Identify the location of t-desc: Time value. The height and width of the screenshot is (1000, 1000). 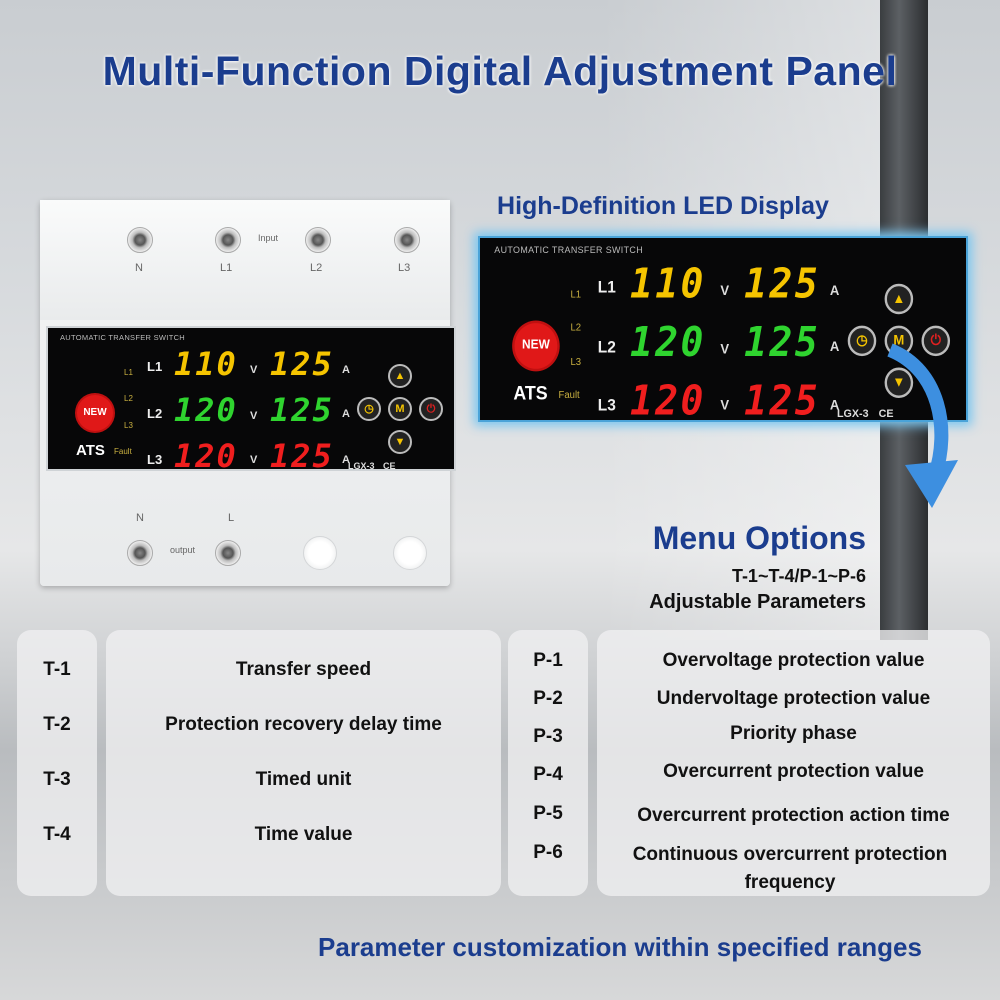
(303, 834).